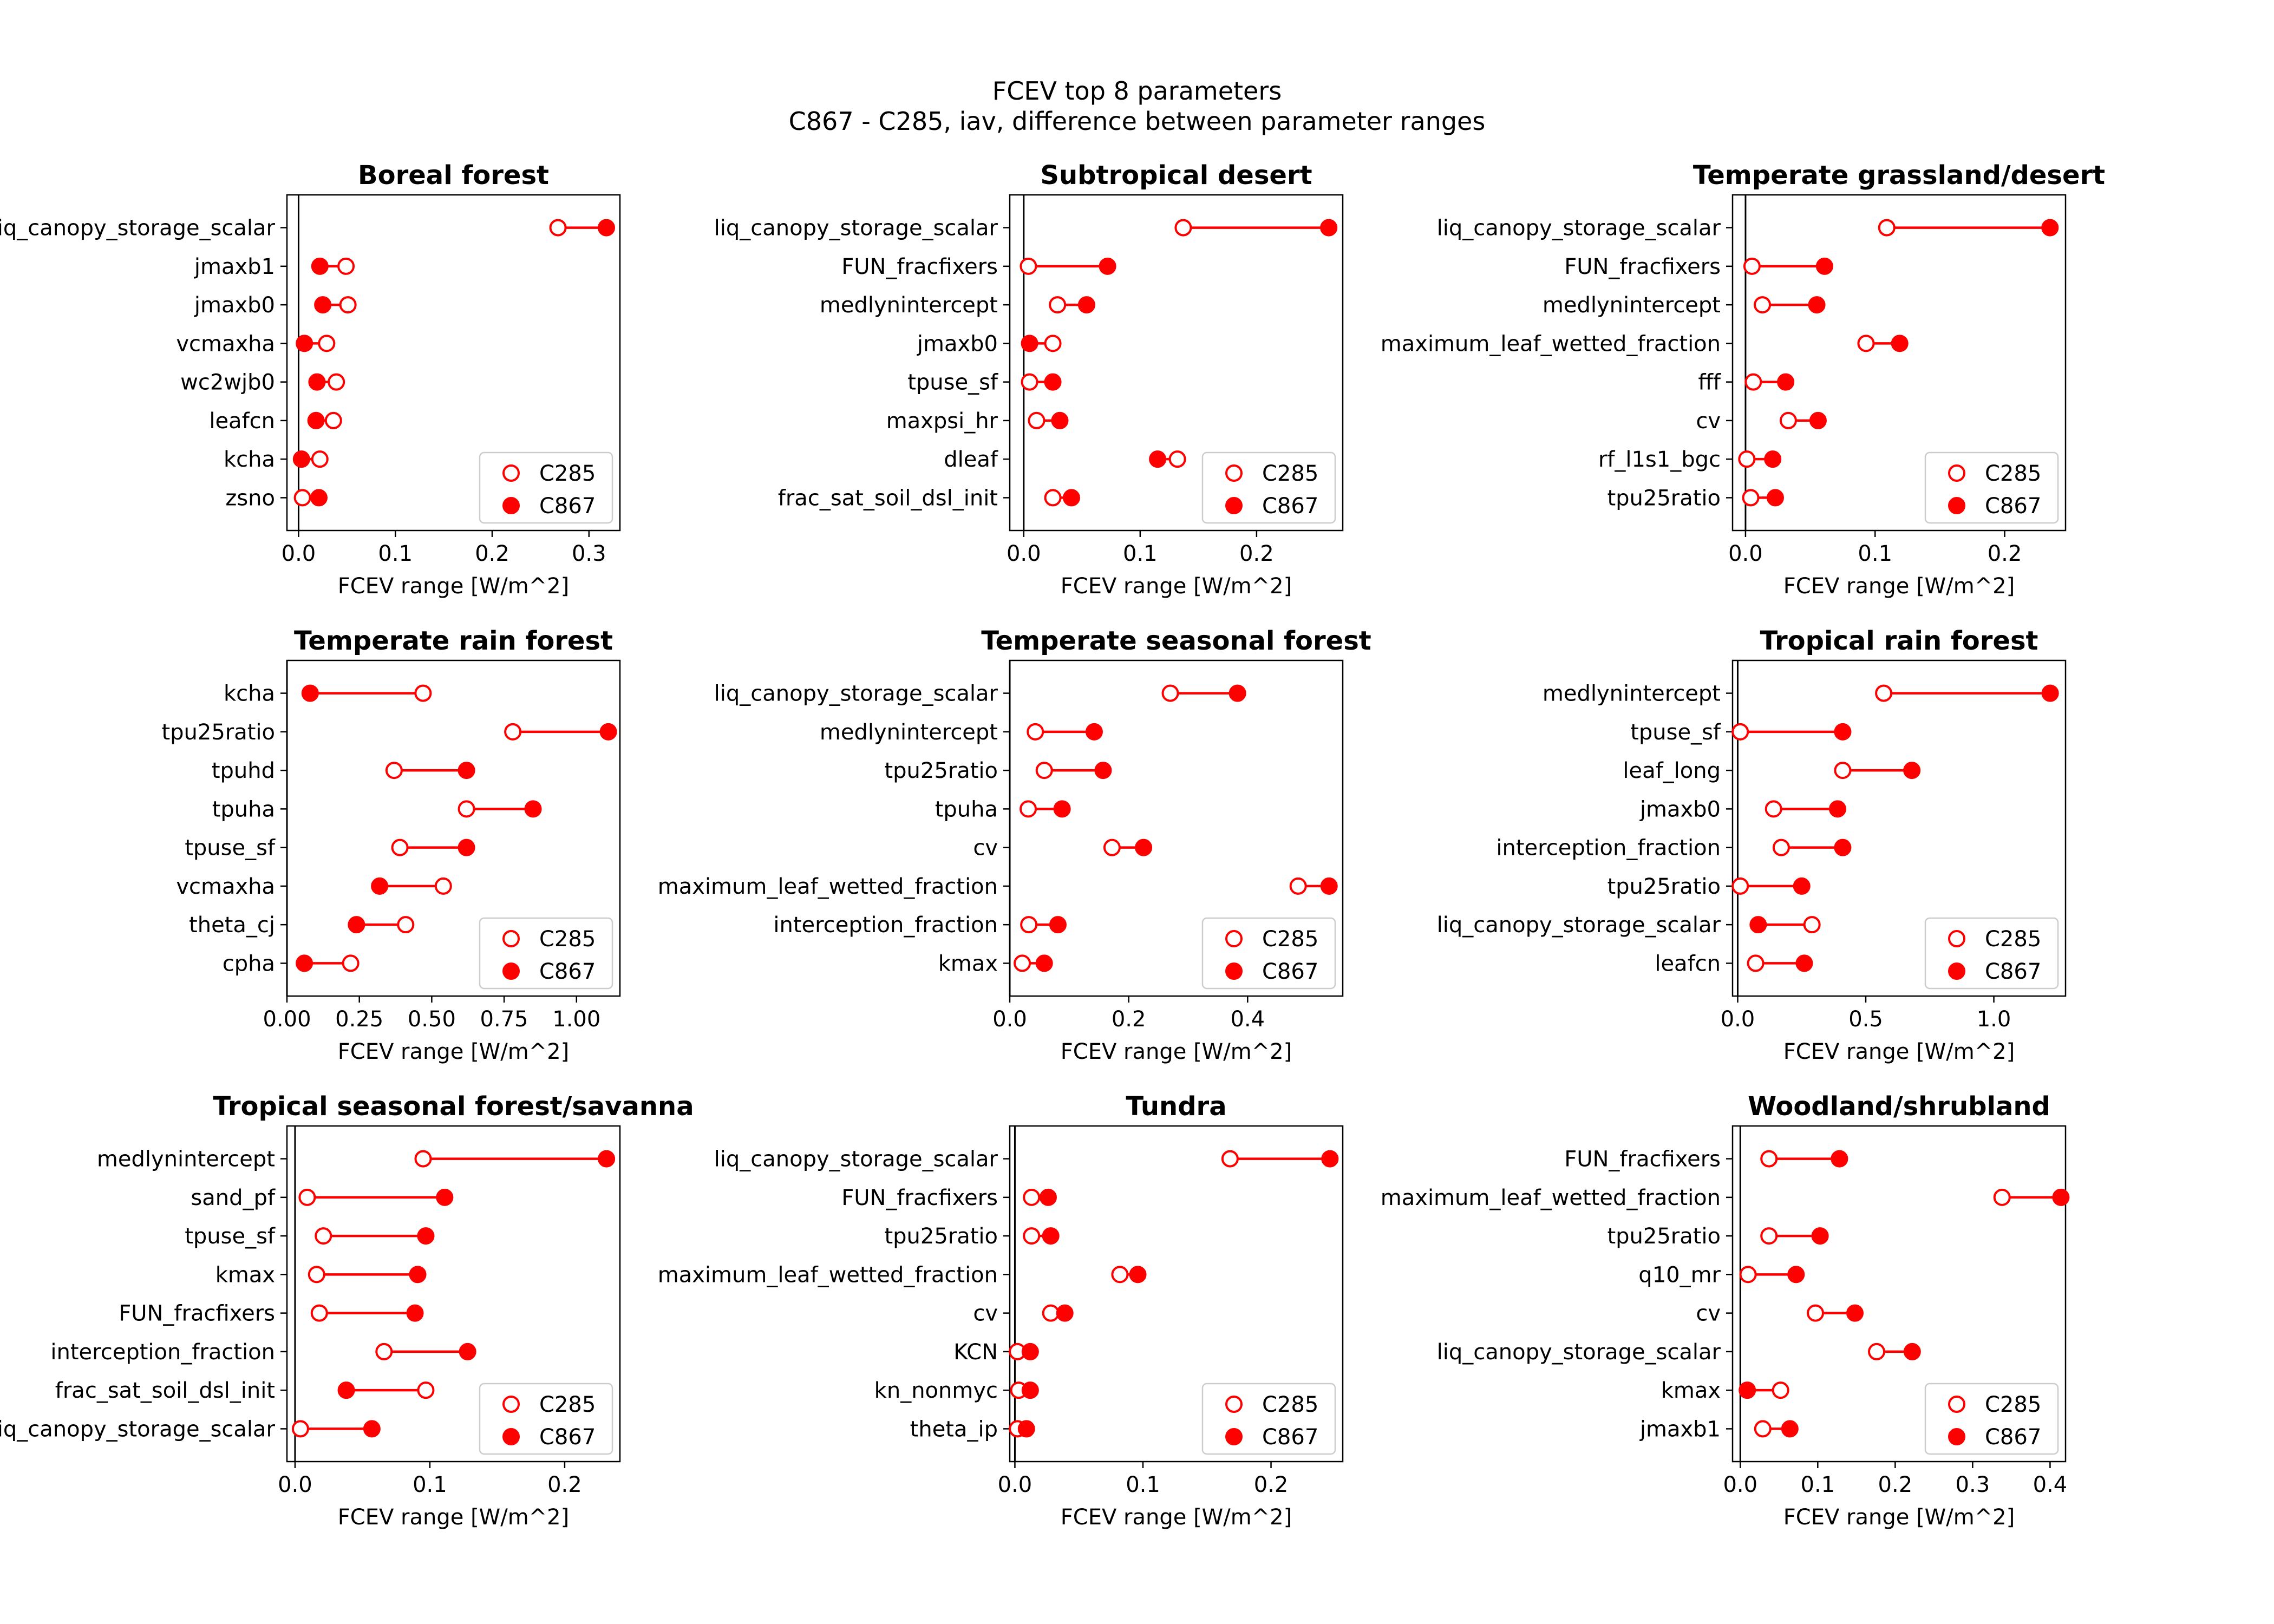 Image resolution: width=2274 pixels, height=1624 pixels. I want to click on y-tick-label: cv, so click(1709, 421).